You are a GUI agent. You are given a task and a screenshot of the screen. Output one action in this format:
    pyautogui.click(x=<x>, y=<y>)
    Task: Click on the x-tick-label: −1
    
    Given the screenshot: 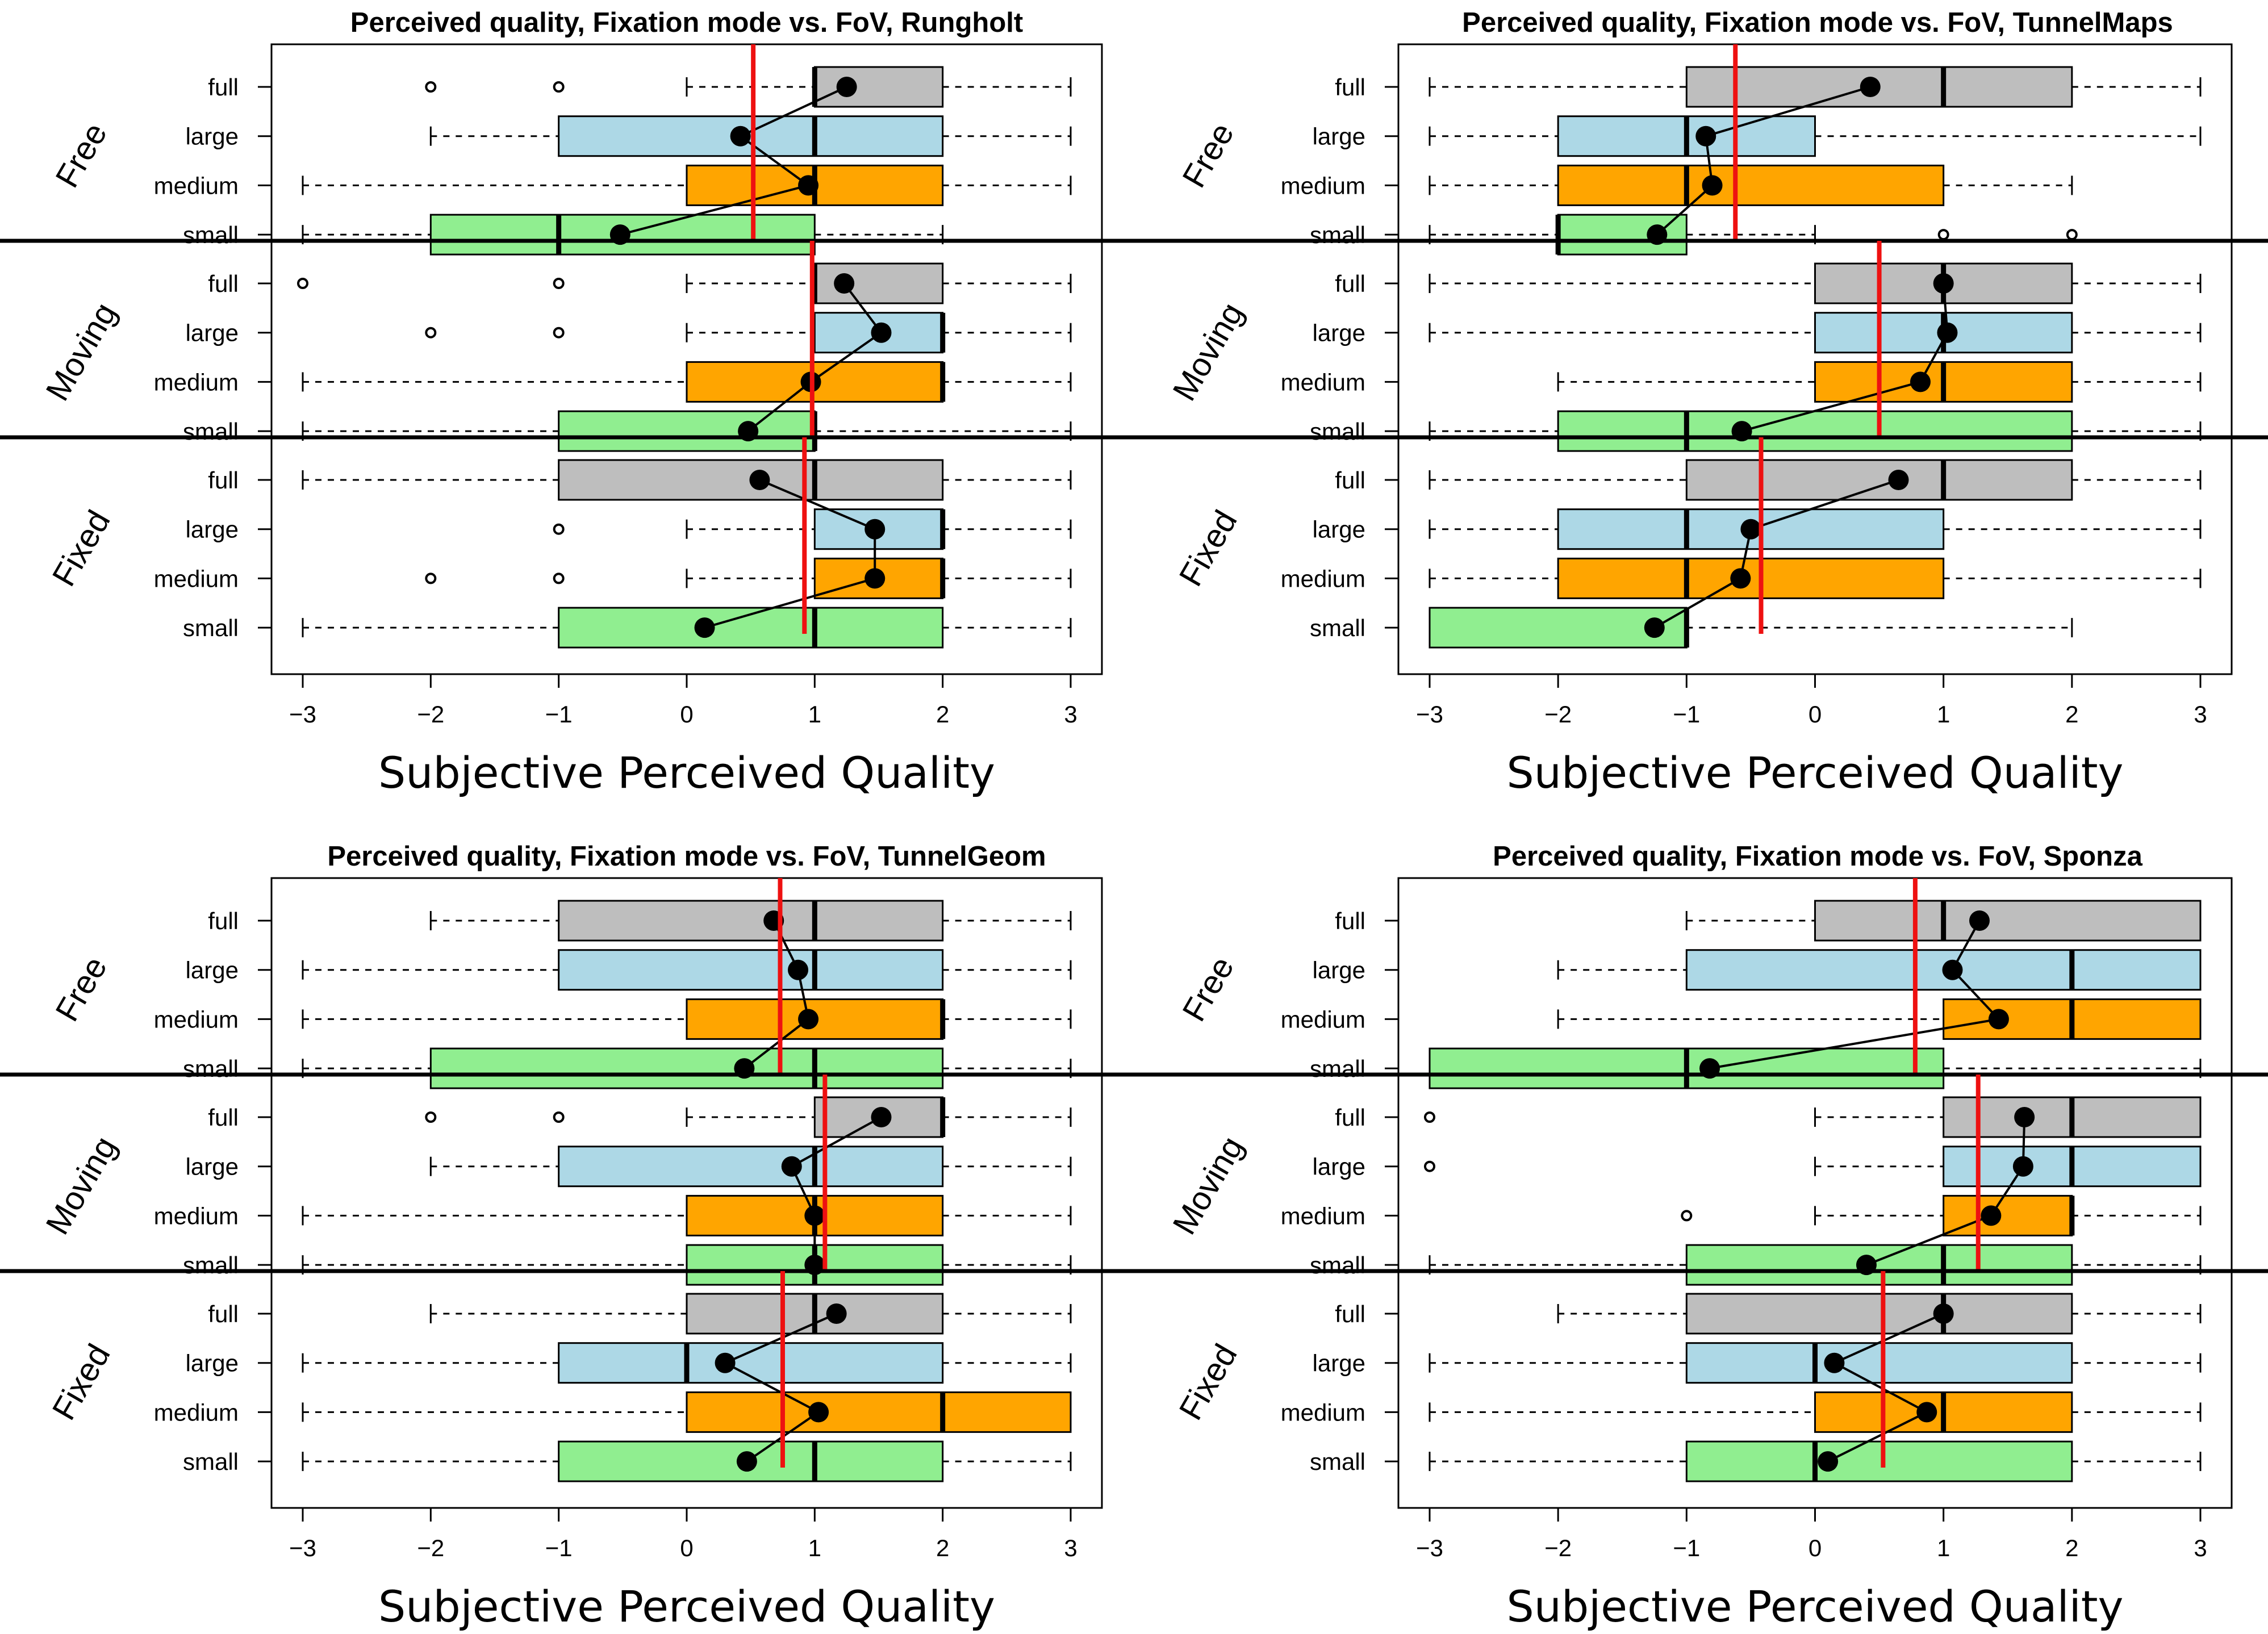 What is the action you would take?
    pyautogui.click(x=1686, y=1548)
    